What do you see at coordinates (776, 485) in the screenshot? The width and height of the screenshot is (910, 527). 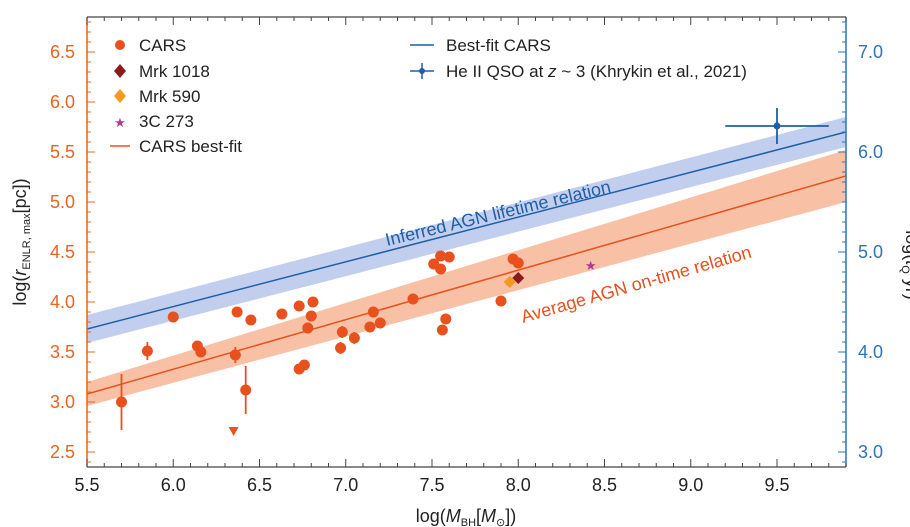 I see `x-tick-label: 9.5` at bounding box center [776, 485].